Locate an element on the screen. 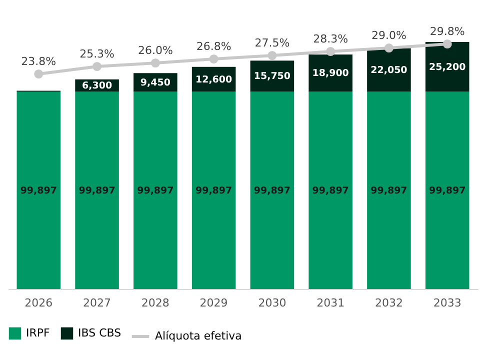 This screenshot has height=351, width=490. data-label: 29.0% is located at coordinates (388, 35).